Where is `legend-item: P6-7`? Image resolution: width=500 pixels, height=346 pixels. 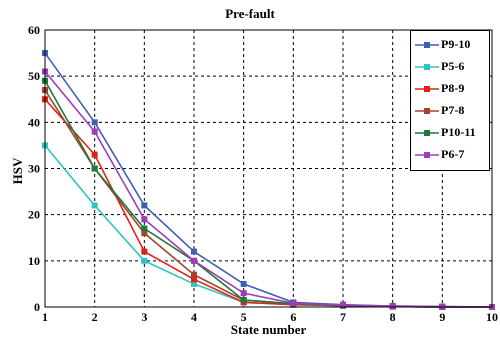 legend-item: P6-7 is located at coordinates (451, 155).